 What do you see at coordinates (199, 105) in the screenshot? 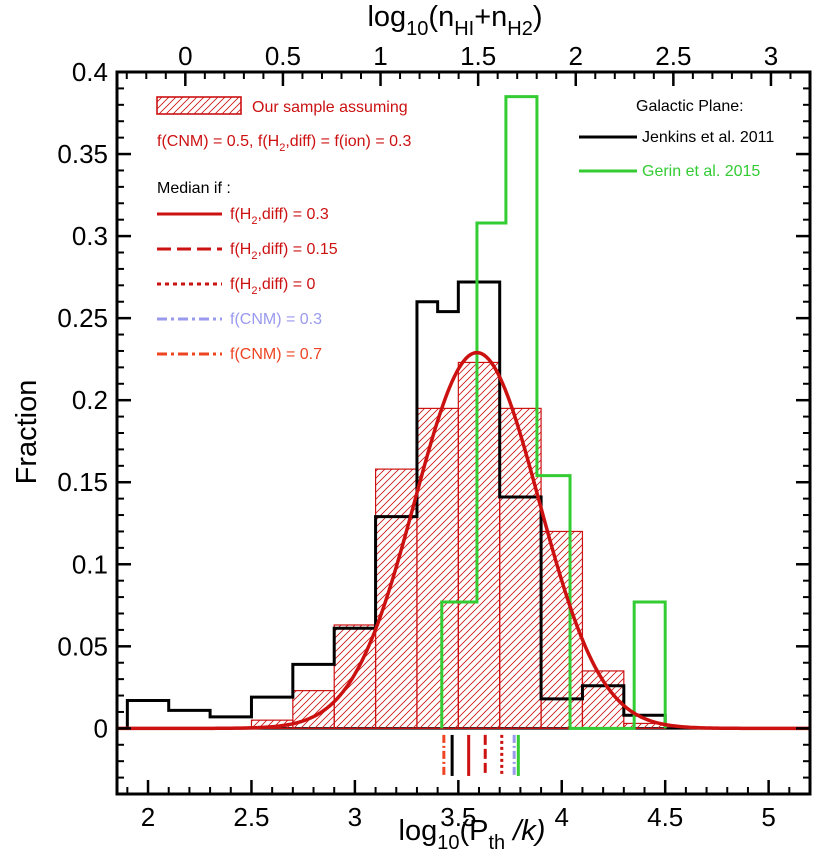
I see `legend-hatch-swatch` at bounding box center [199, 105].